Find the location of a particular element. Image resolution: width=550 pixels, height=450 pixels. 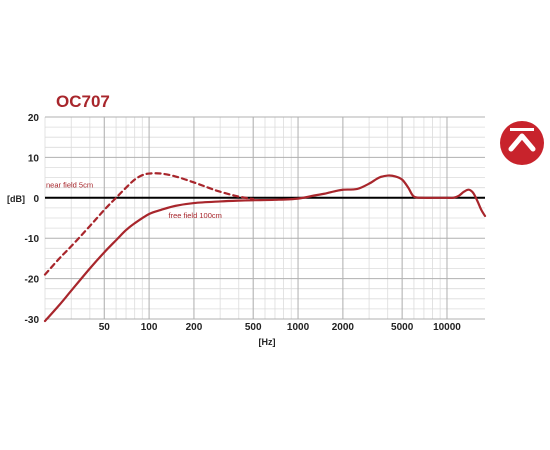

y-tick-label: -10 is located at coordinates (32, 239).